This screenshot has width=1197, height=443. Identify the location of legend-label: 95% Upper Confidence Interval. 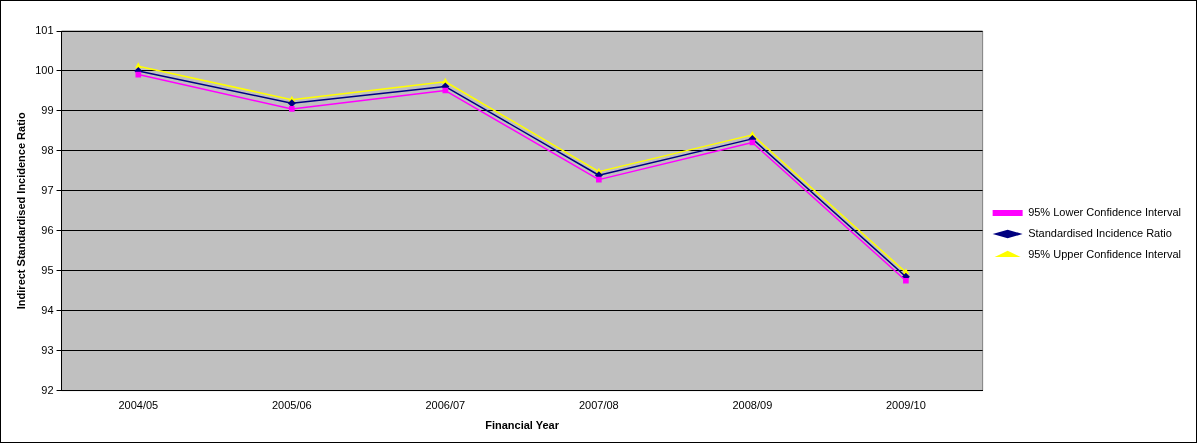
(1105, 254).